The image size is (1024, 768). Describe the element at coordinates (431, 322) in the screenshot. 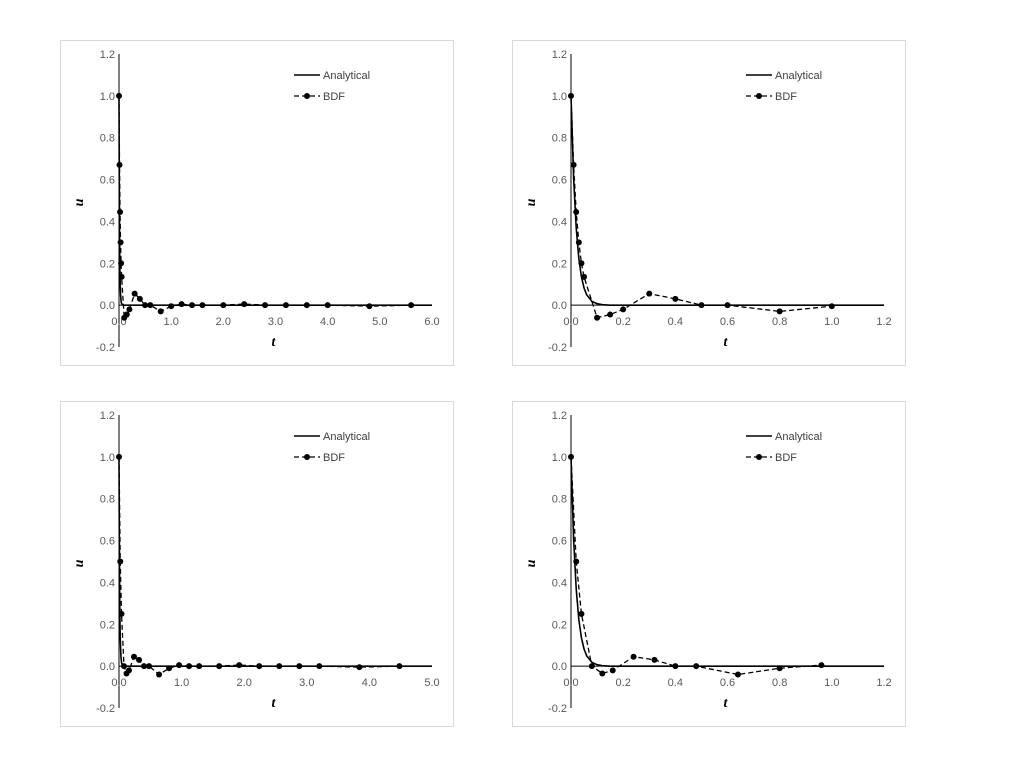

I see `x-tick-label: 6.0` at that location.